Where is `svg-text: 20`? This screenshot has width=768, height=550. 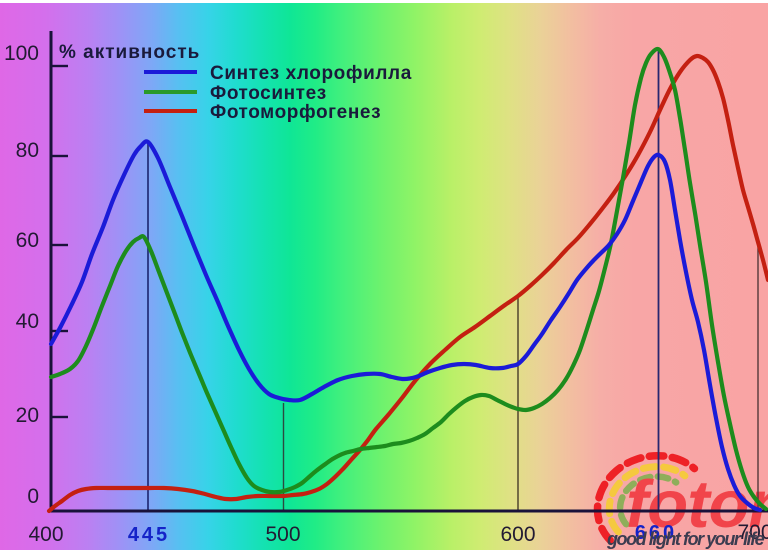
svg-text: 20 is located at coordinates (27, 415).